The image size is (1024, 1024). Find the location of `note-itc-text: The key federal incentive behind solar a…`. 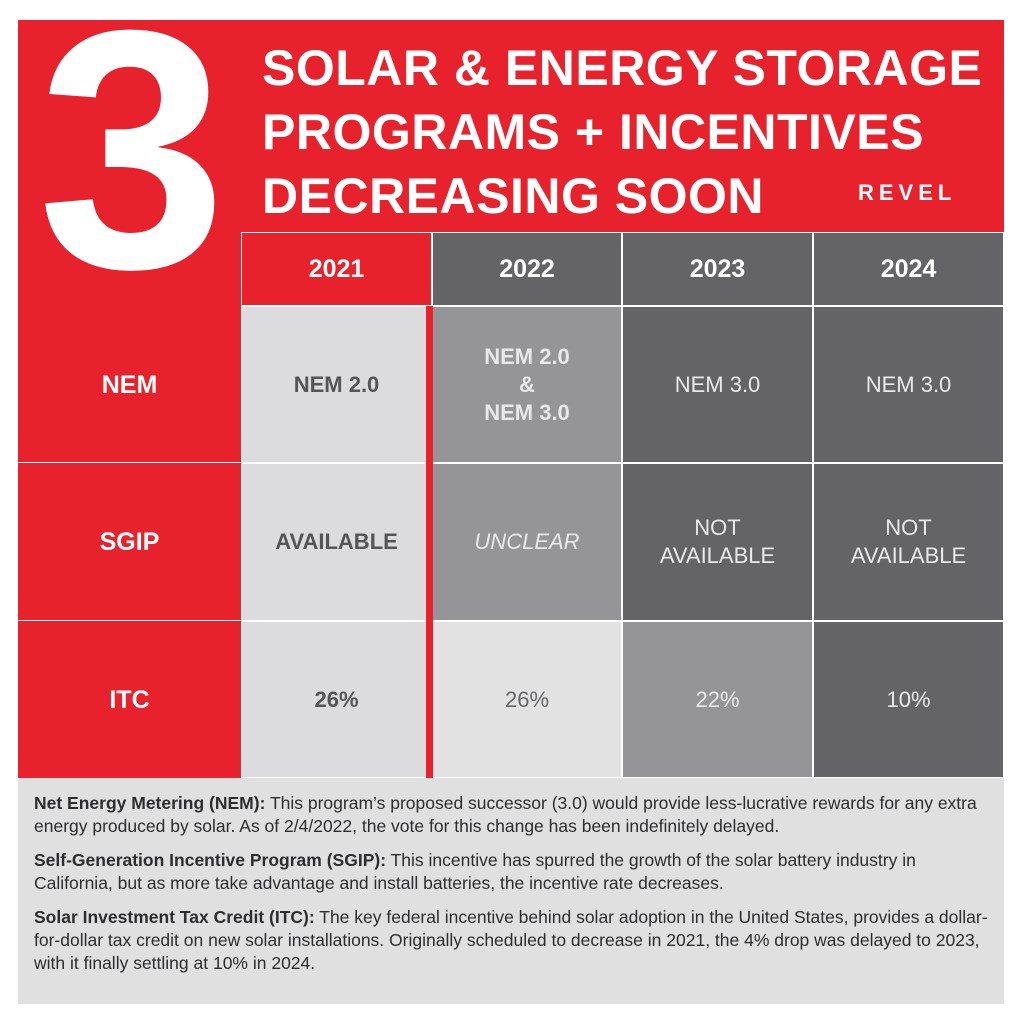

note-itc-text: The key federal incentive behind solar a… is located at coordinates (511, 940).